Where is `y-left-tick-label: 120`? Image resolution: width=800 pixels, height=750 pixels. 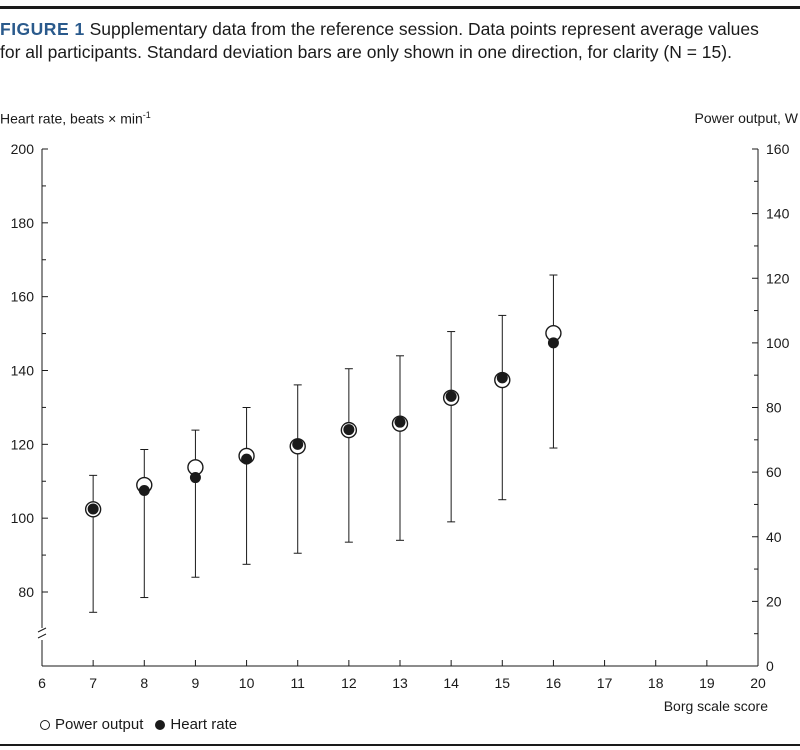
y-left-tick-label: 120 is located at coordinates (23, 444).